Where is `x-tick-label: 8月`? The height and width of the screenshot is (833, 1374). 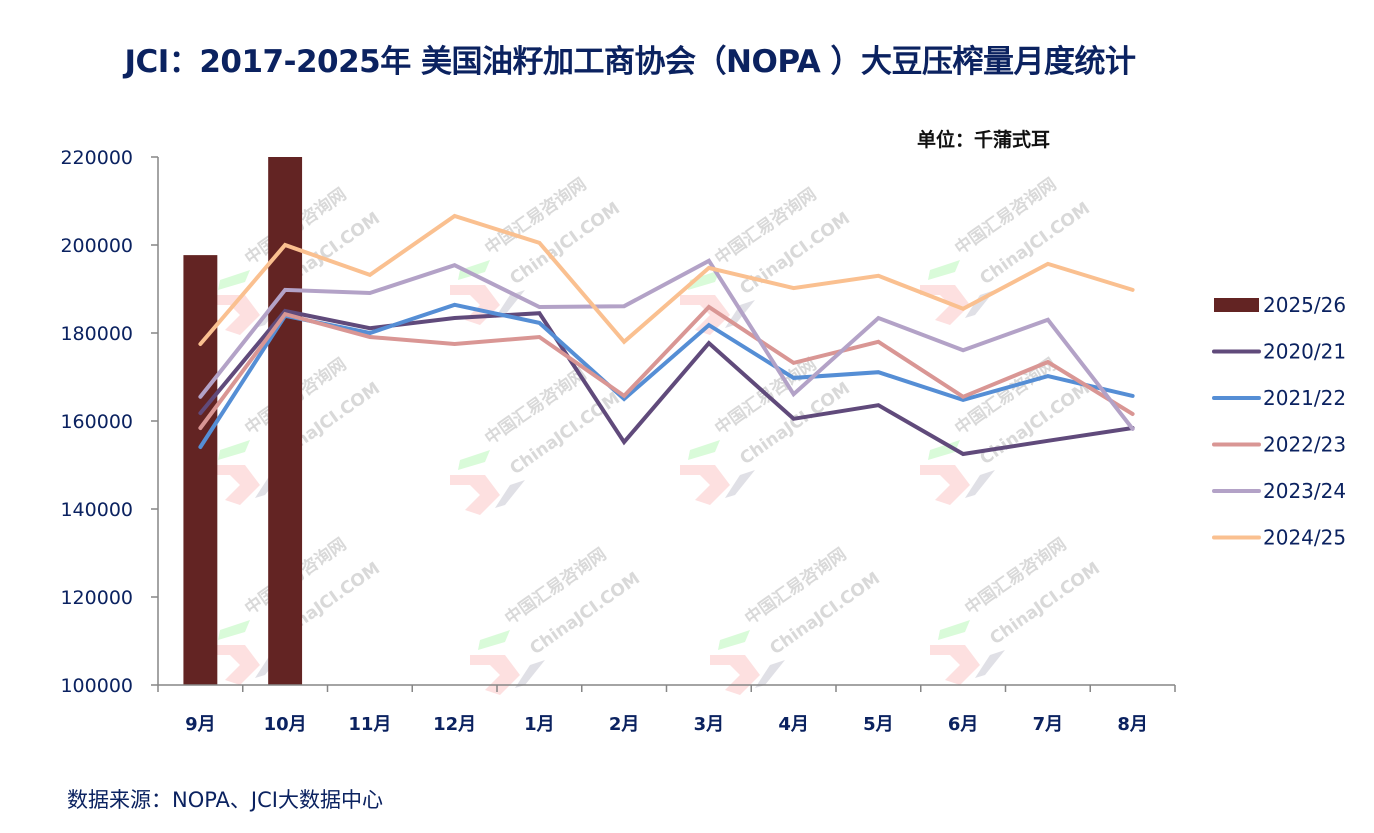
x-tick-label: 8月 is located at coordinates (1132, 724).